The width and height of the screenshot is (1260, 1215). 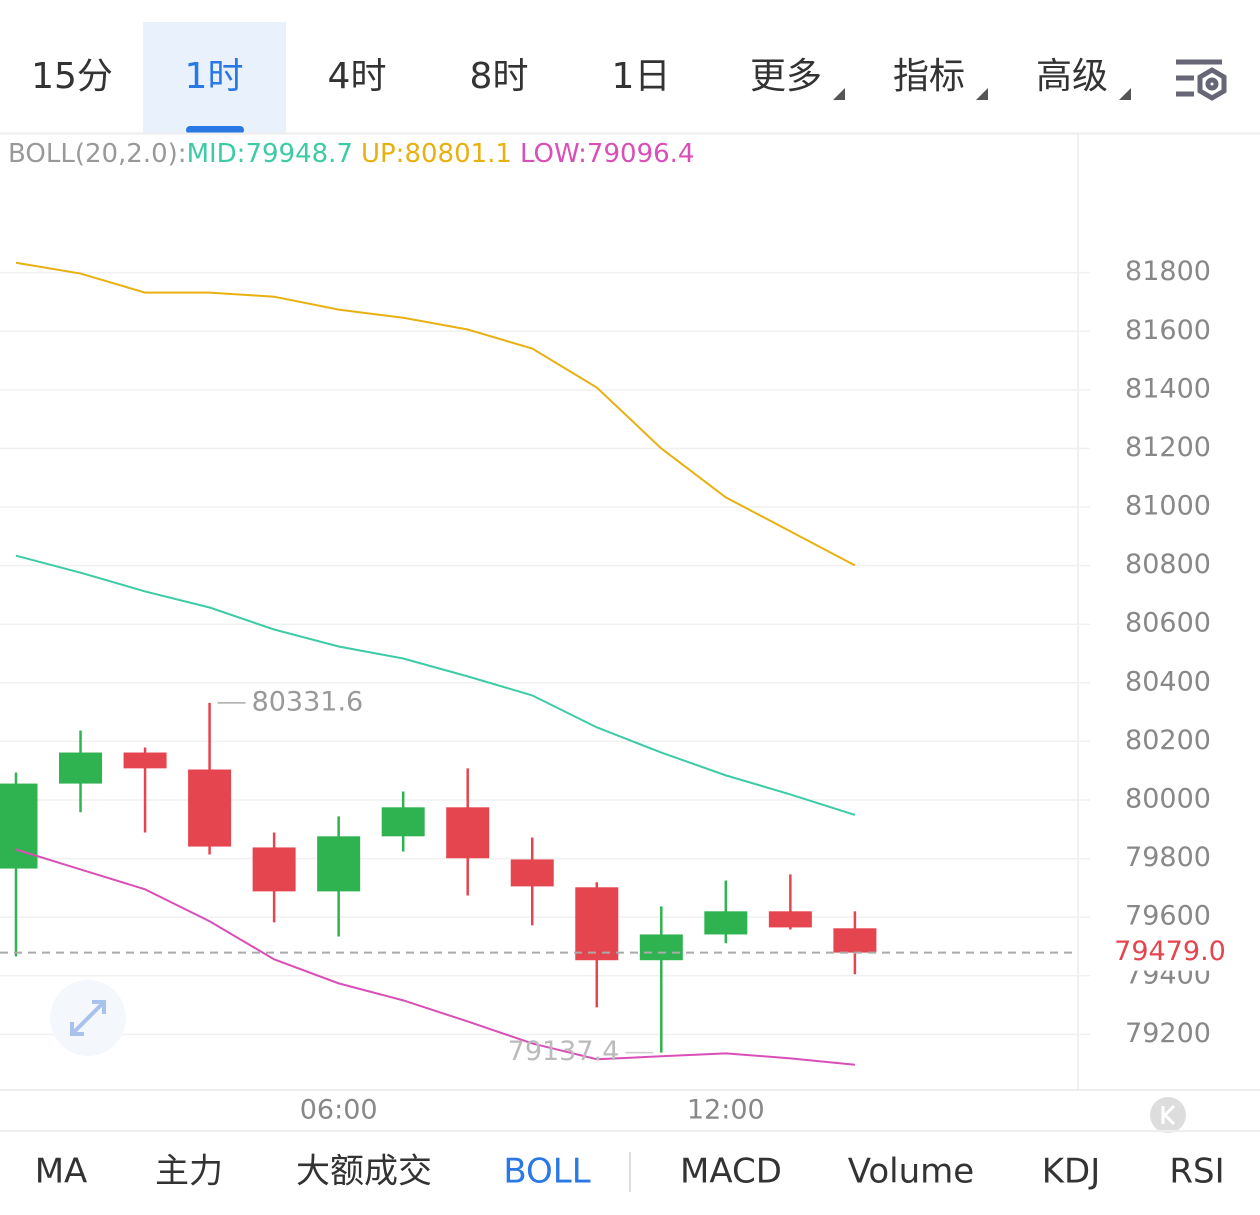 I want to click on indicator-tab: KDJ, so click(x=1071, y=1172).